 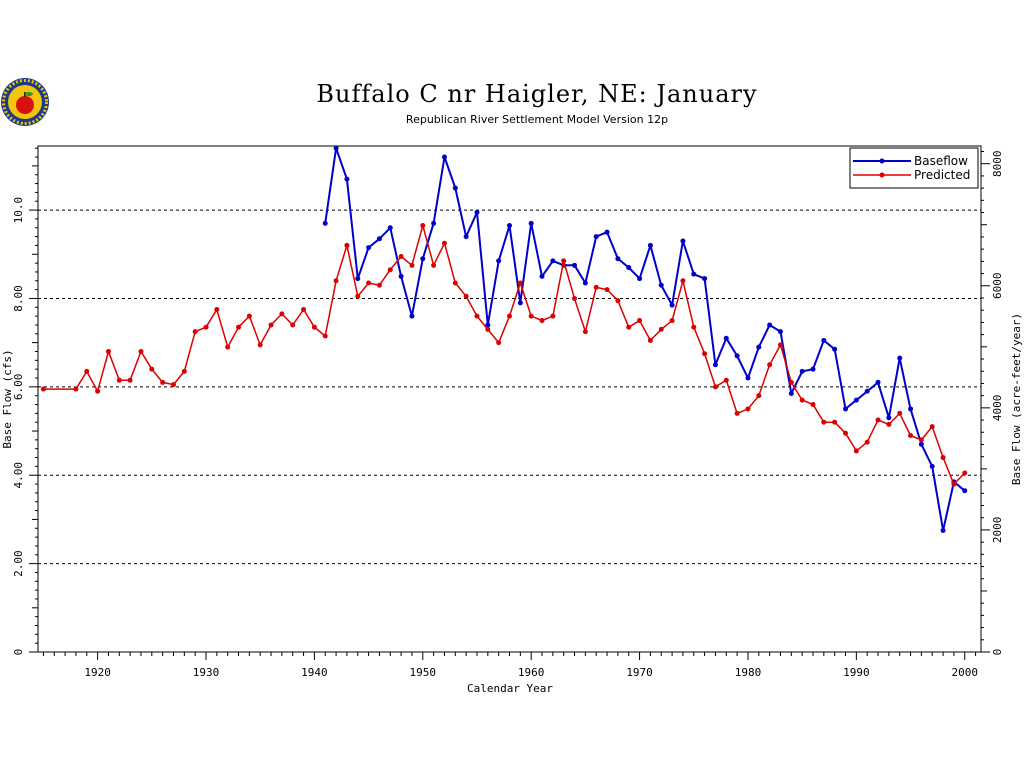 I want to click on legend-label-baseflow: Baseflow, so click(x=941, y=161).